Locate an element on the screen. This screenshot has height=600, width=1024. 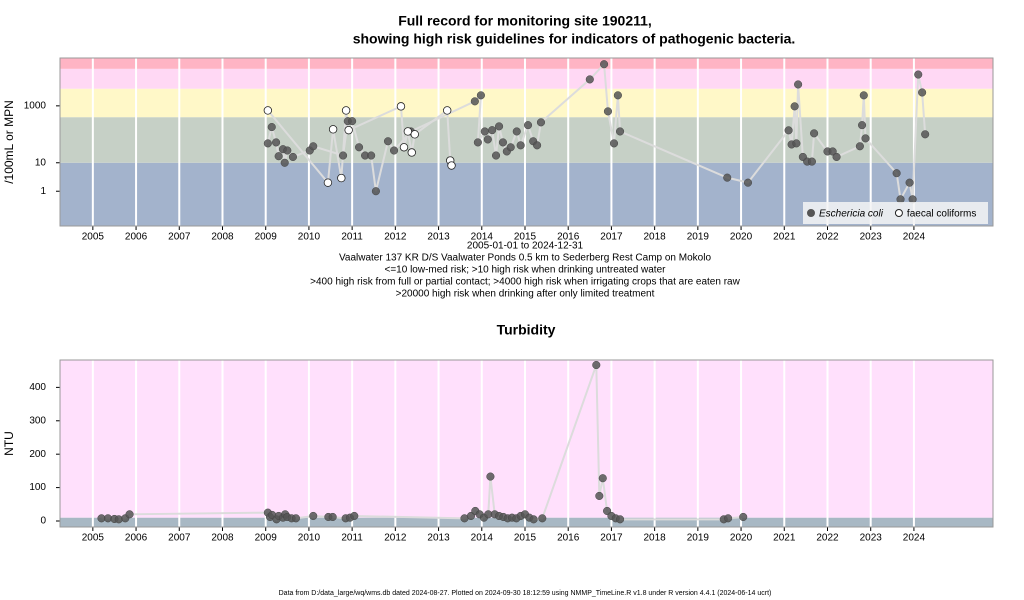
legend-label: faecal coliforms is located at coordinates (941, 214).